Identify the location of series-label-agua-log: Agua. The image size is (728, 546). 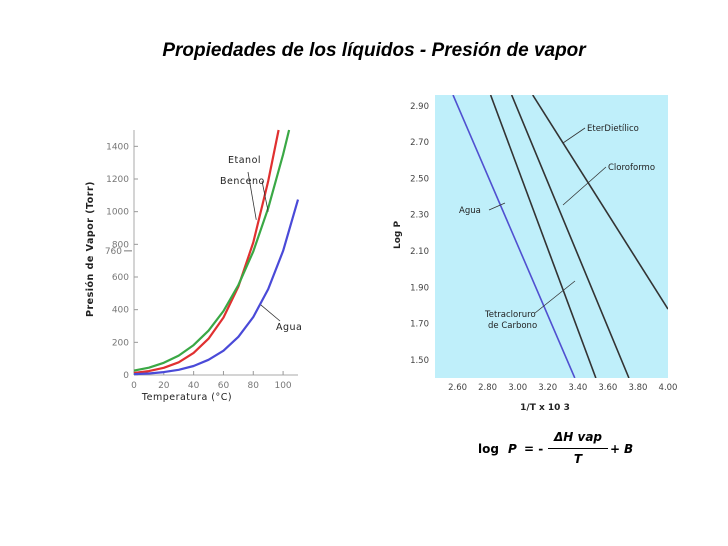
(470, 211).